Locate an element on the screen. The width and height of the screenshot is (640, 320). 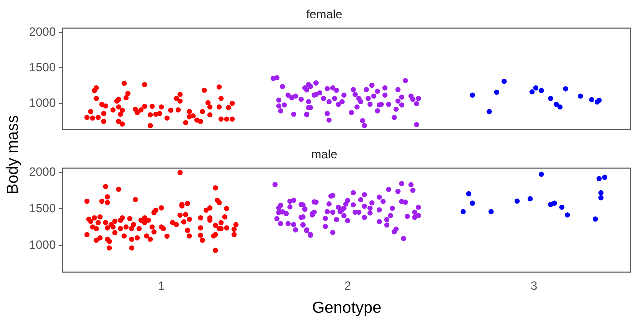
x-axis-title: Genotype is located at coordinates (347, 308).